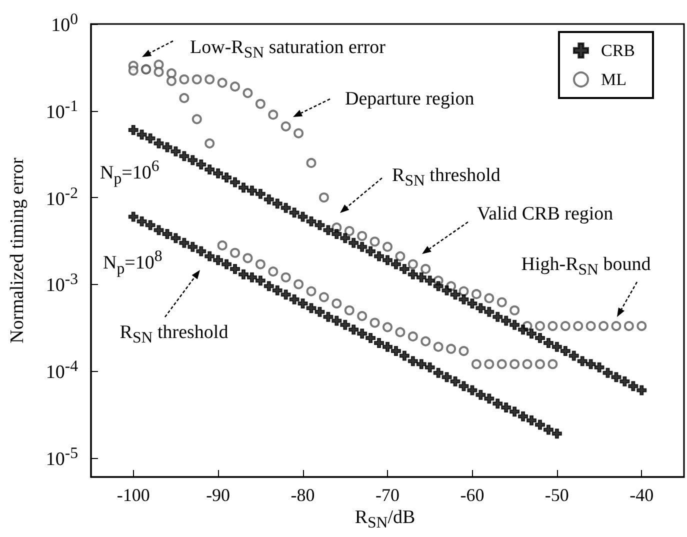 The image size is (687, 537). I want to click on annotation: High-R$_{SN}$ bound, so click(586, 267).